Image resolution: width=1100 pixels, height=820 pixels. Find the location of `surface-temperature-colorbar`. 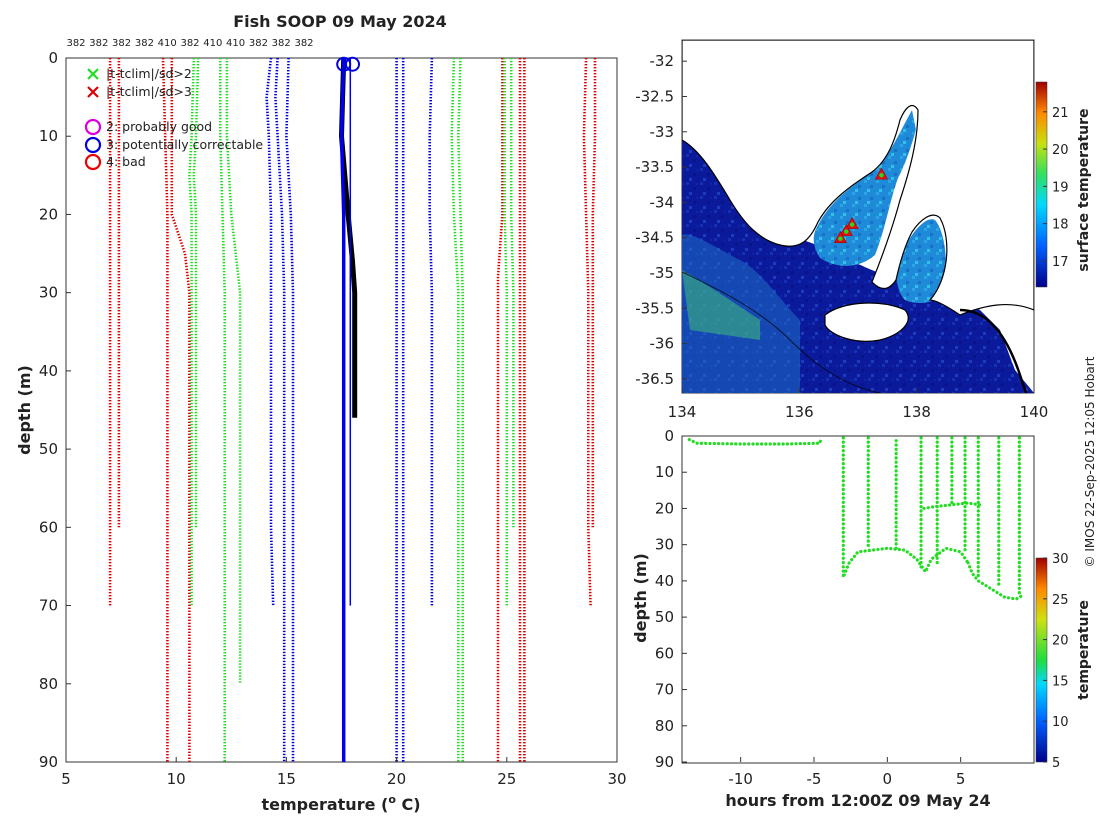

surface-temperature-colorbar is located at coordinates (1041, 184).